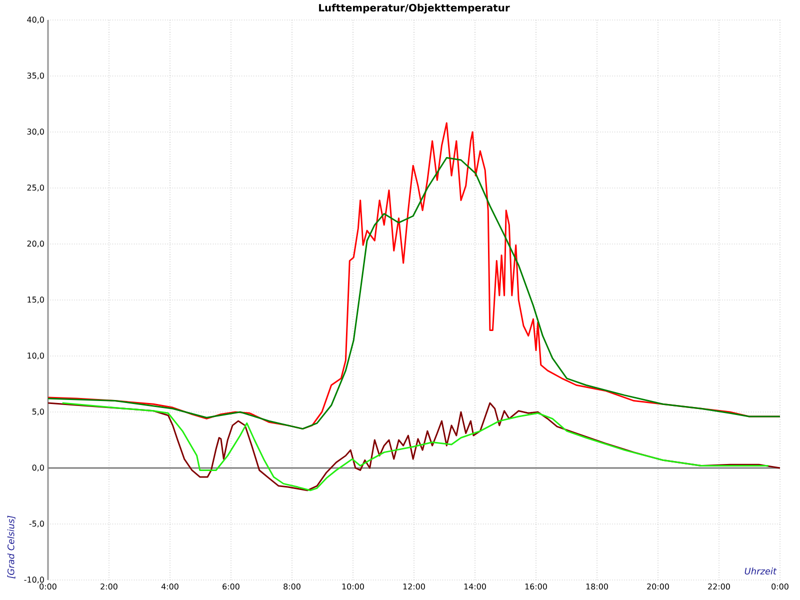  What do you see at coordinates (760, 571) in the screenshot?
I see `x-axis-title: Uhrzeit` at bounding box center [760, 571].